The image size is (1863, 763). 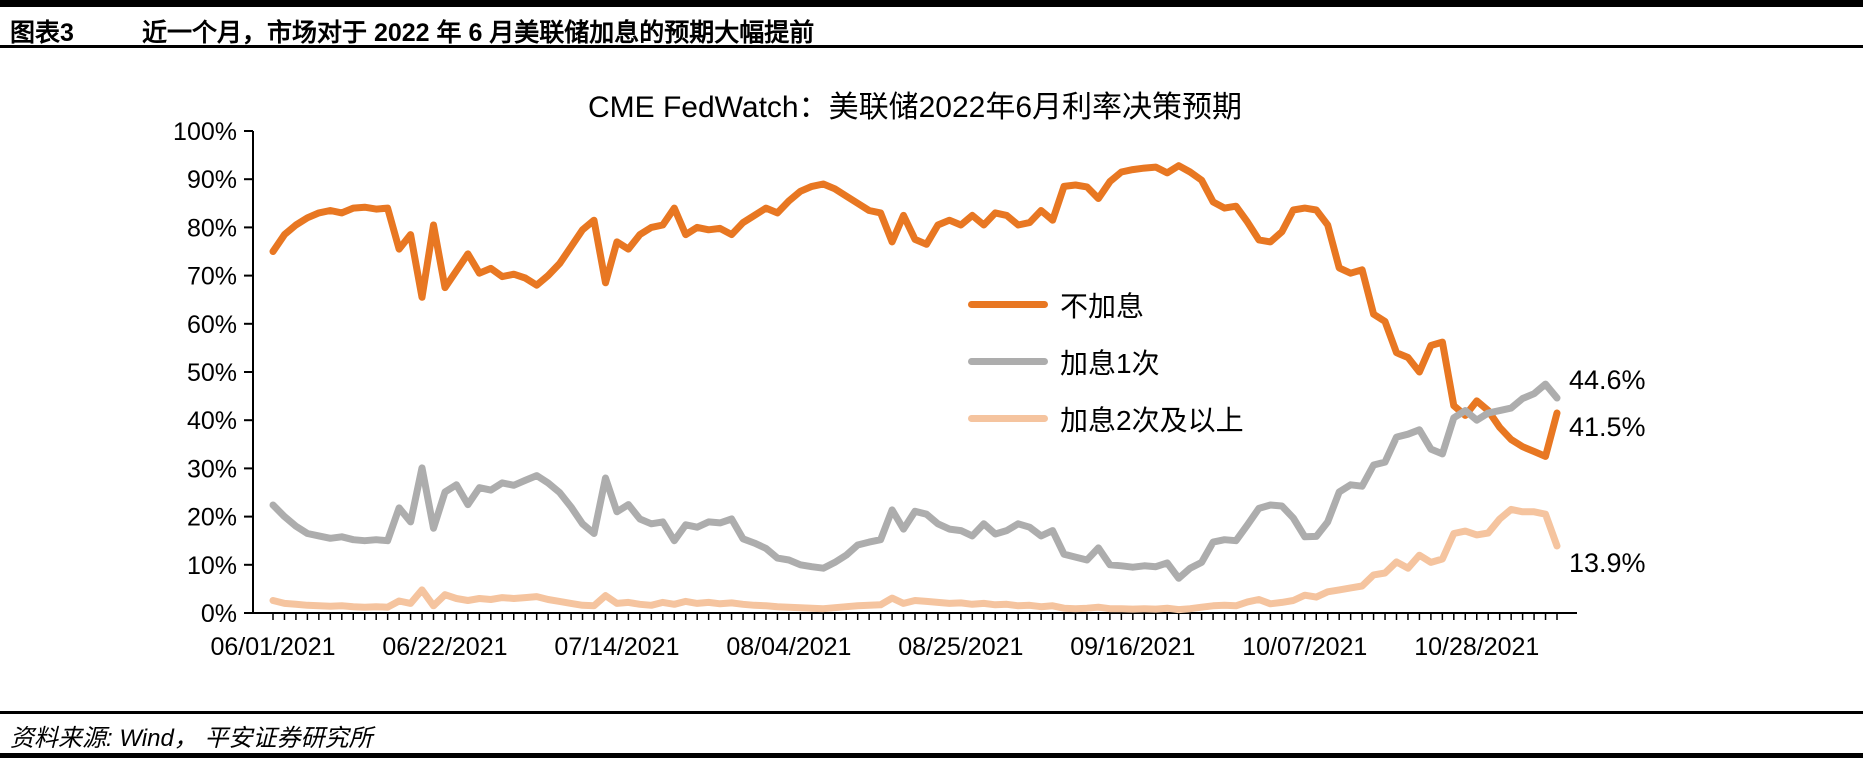 I want to click on svg-text: 90%, so click(x=212, y=180).